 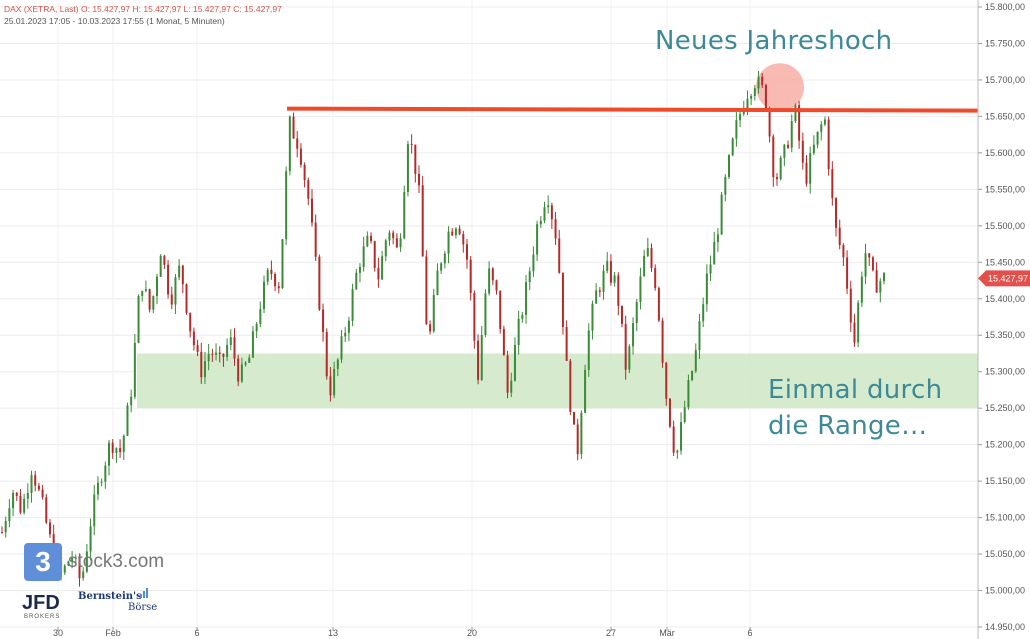 I want to click on y-tick-label: 15.150,00, so click(x=1005, y=481).